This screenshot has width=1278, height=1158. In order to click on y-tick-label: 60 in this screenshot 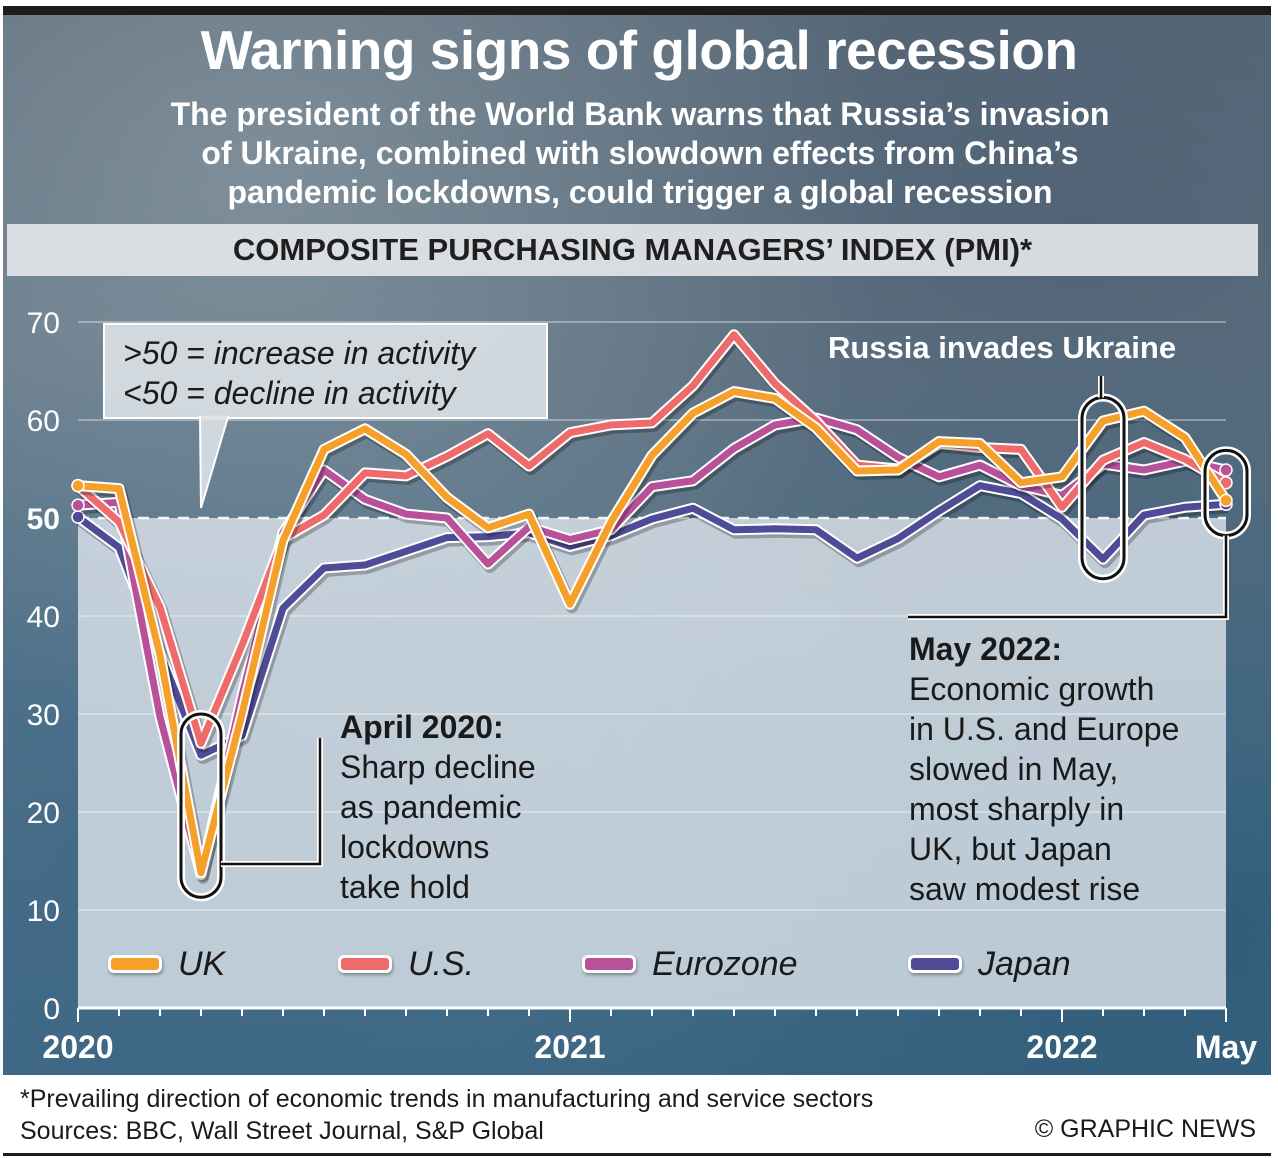, I will do `click(43, 421)`.